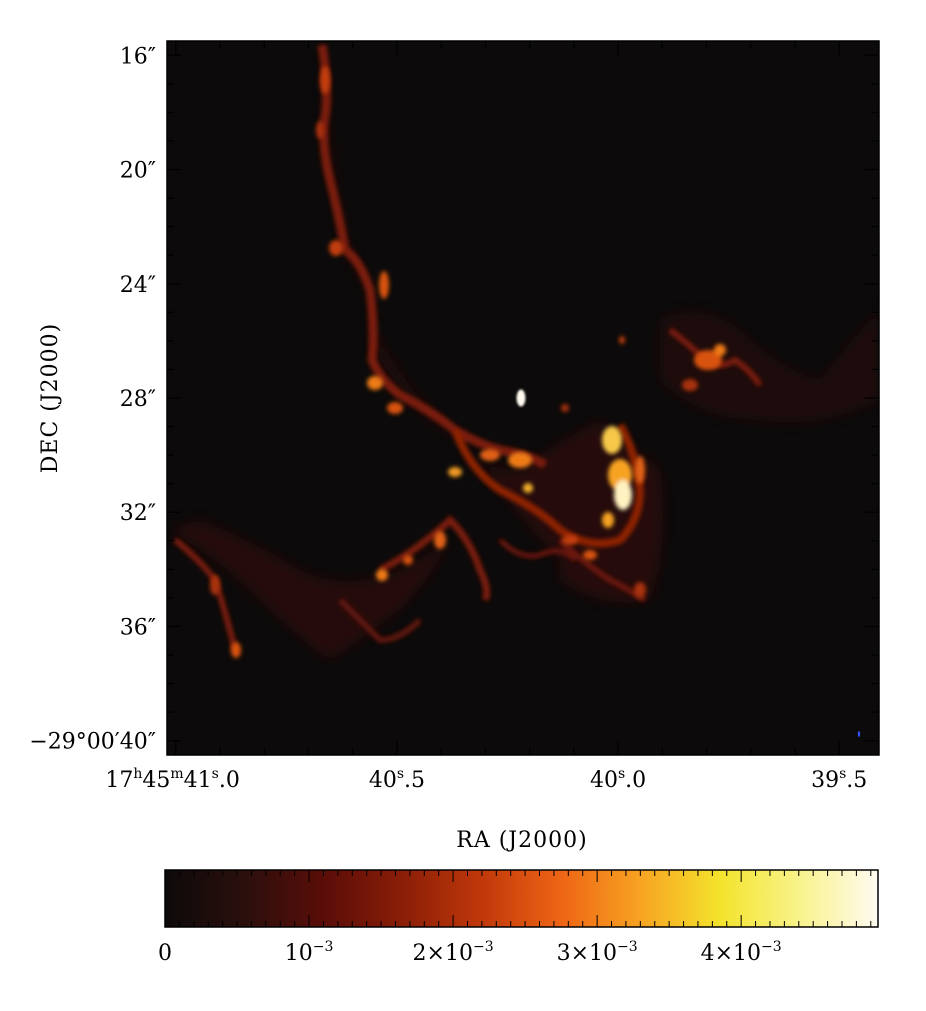 This screenshot has height=1011, width=926. What do you see at coordinates (138, 56) in the screenshot?
I see `y-tick-label: 16″` at bounding box center [138, 56].